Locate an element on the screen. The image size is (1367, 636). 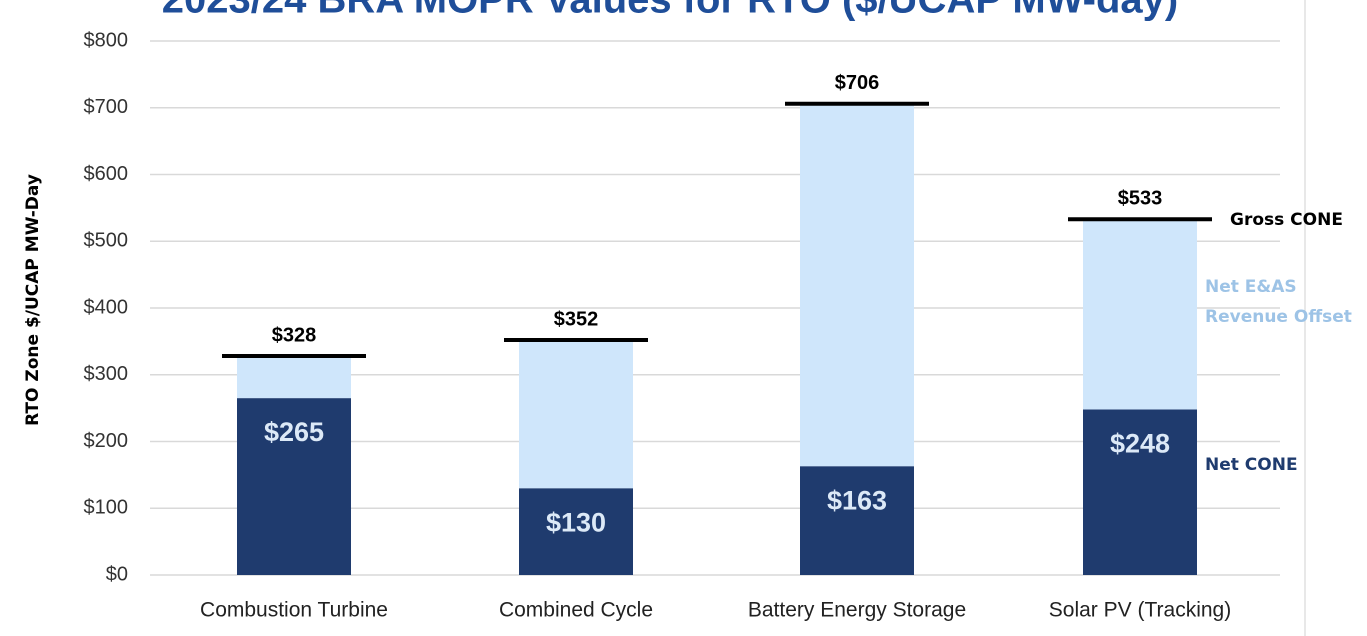
y-tick-label: $600 is located at coordinates (106, 174).